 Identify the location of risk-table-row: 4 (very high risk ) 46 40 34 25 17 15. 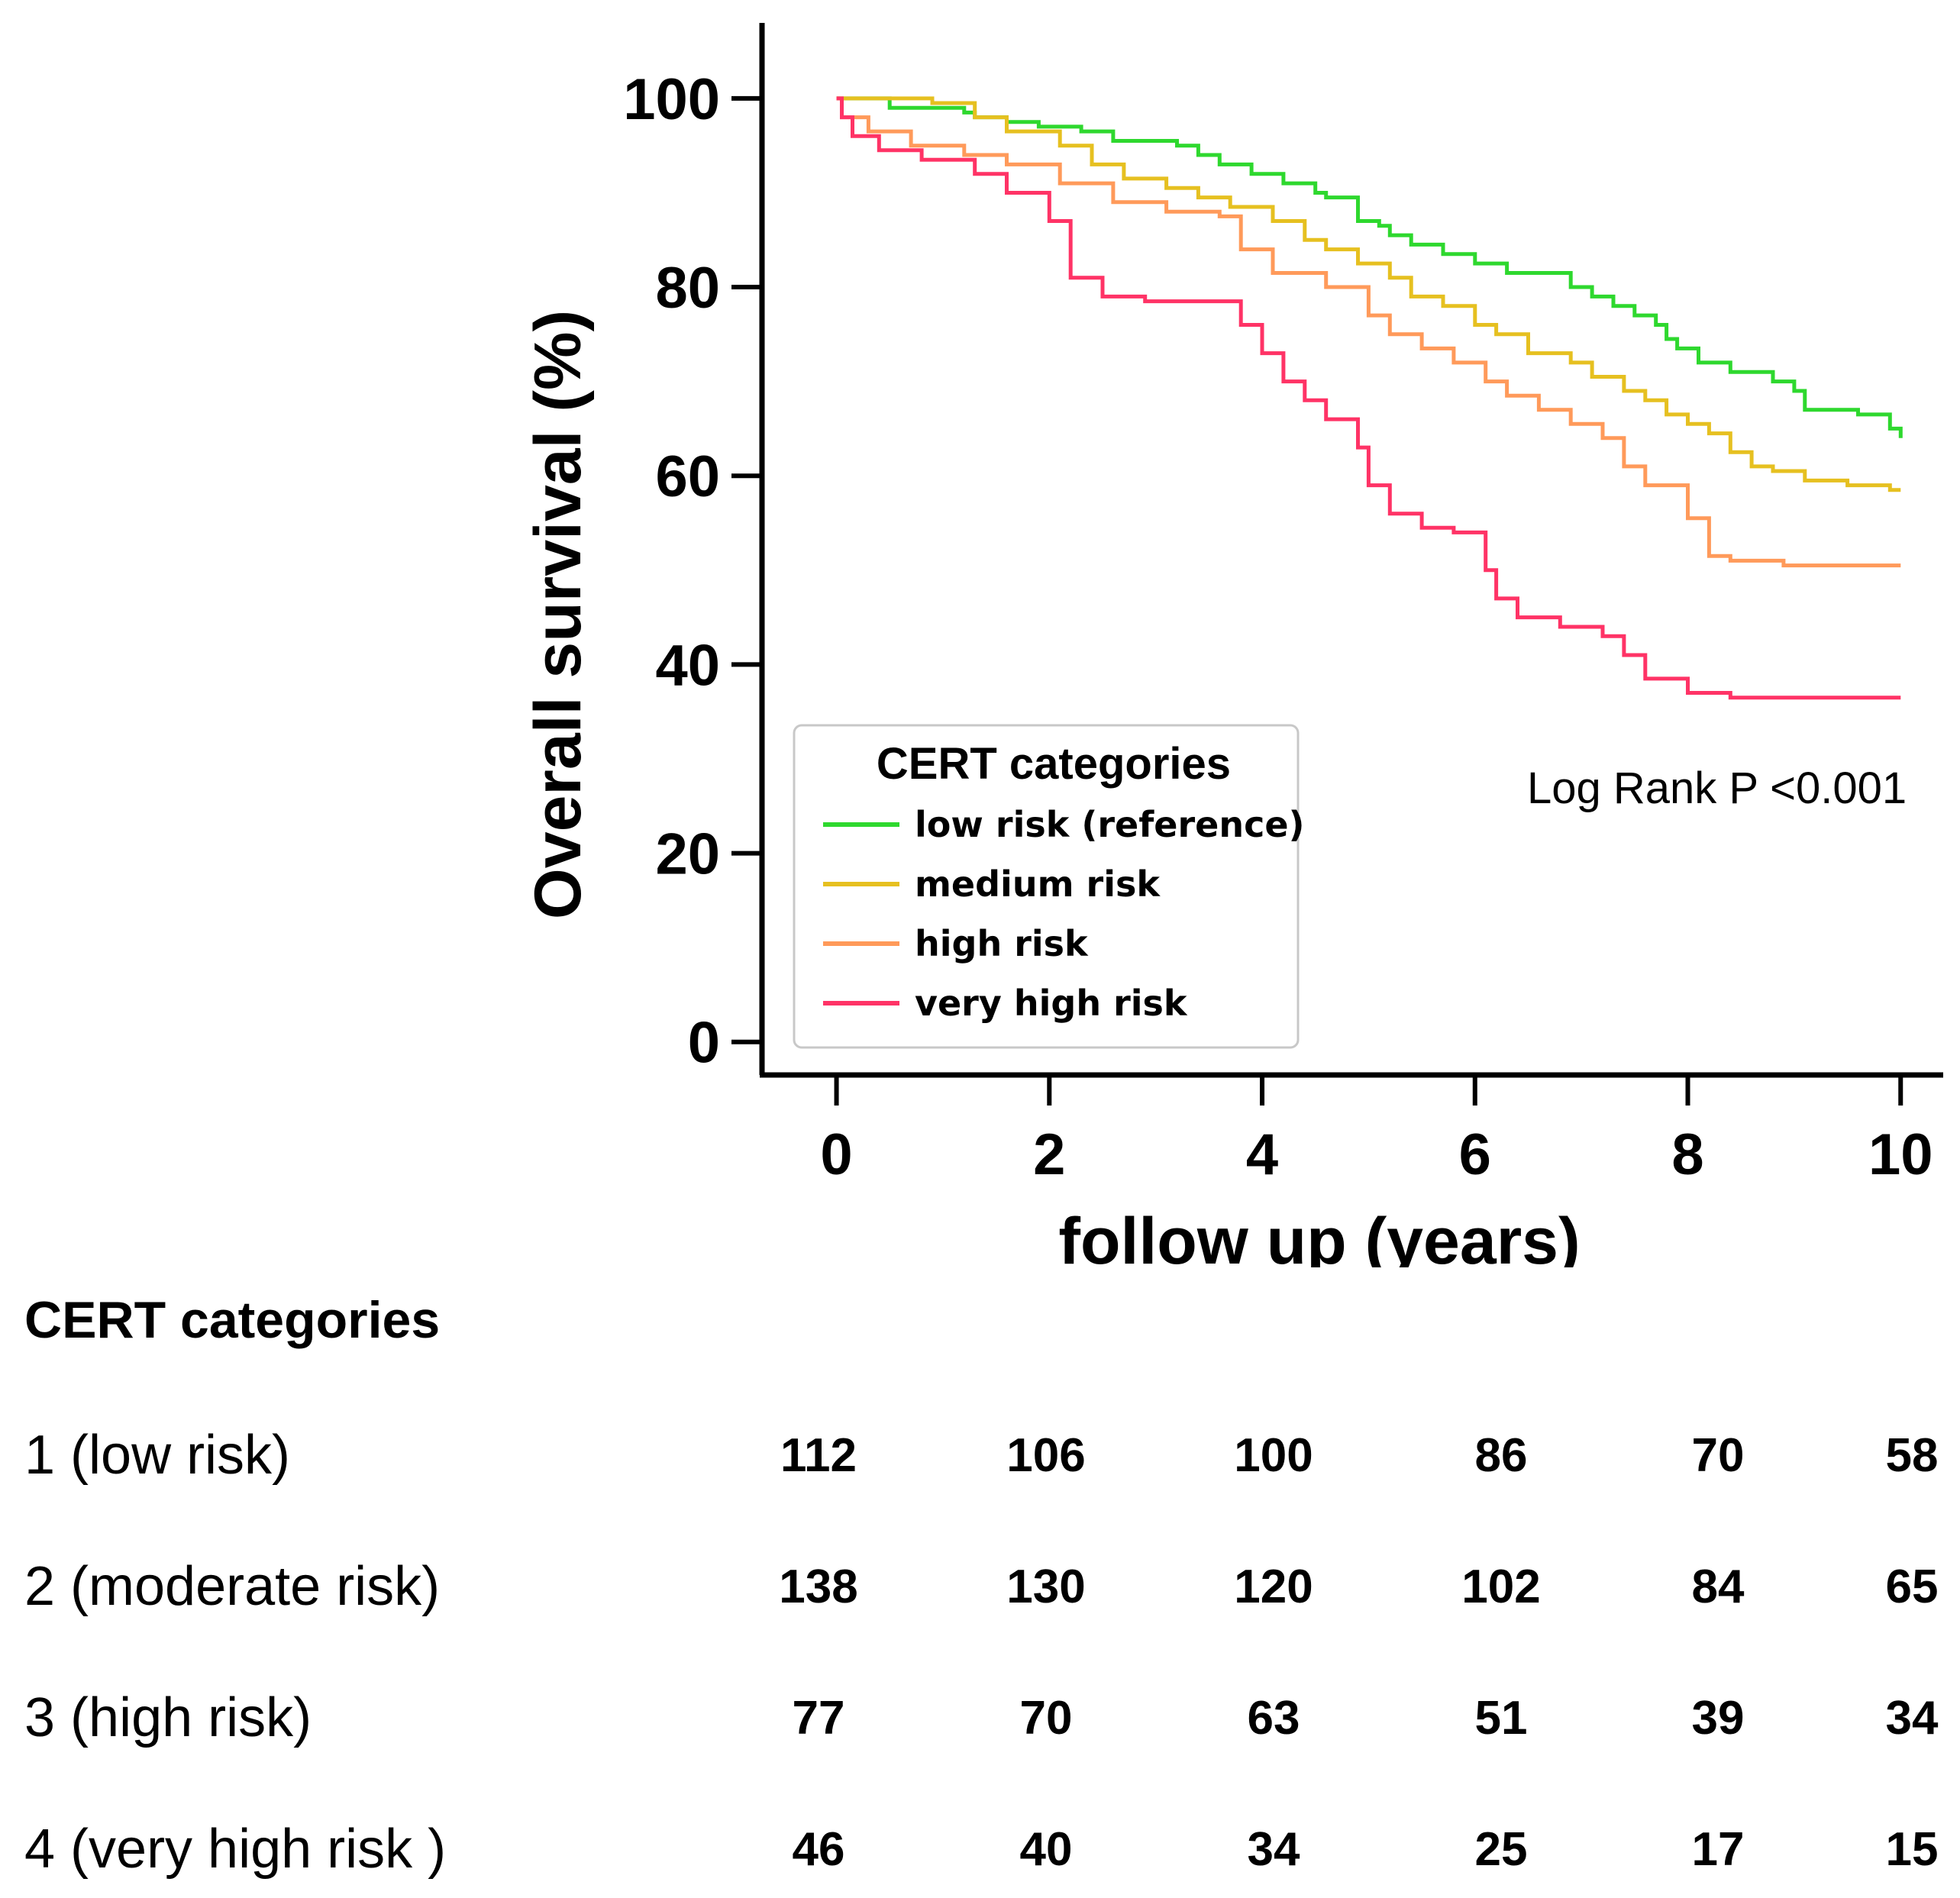
(980, 1852).